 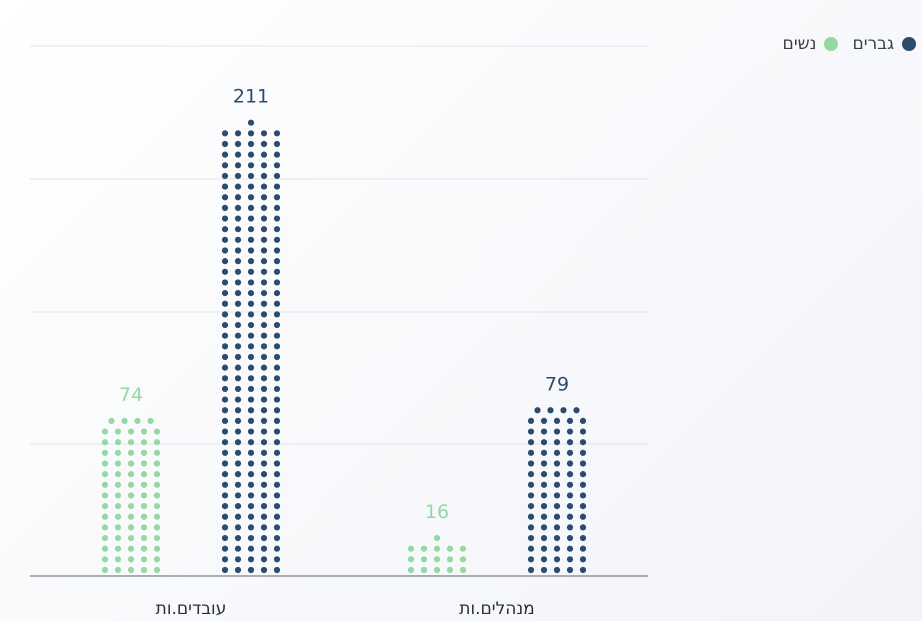 What do you see at coordinates (884, 44) in the screenshot?
I see `legend-item-men: גברים` at bounding box center [884, 44].